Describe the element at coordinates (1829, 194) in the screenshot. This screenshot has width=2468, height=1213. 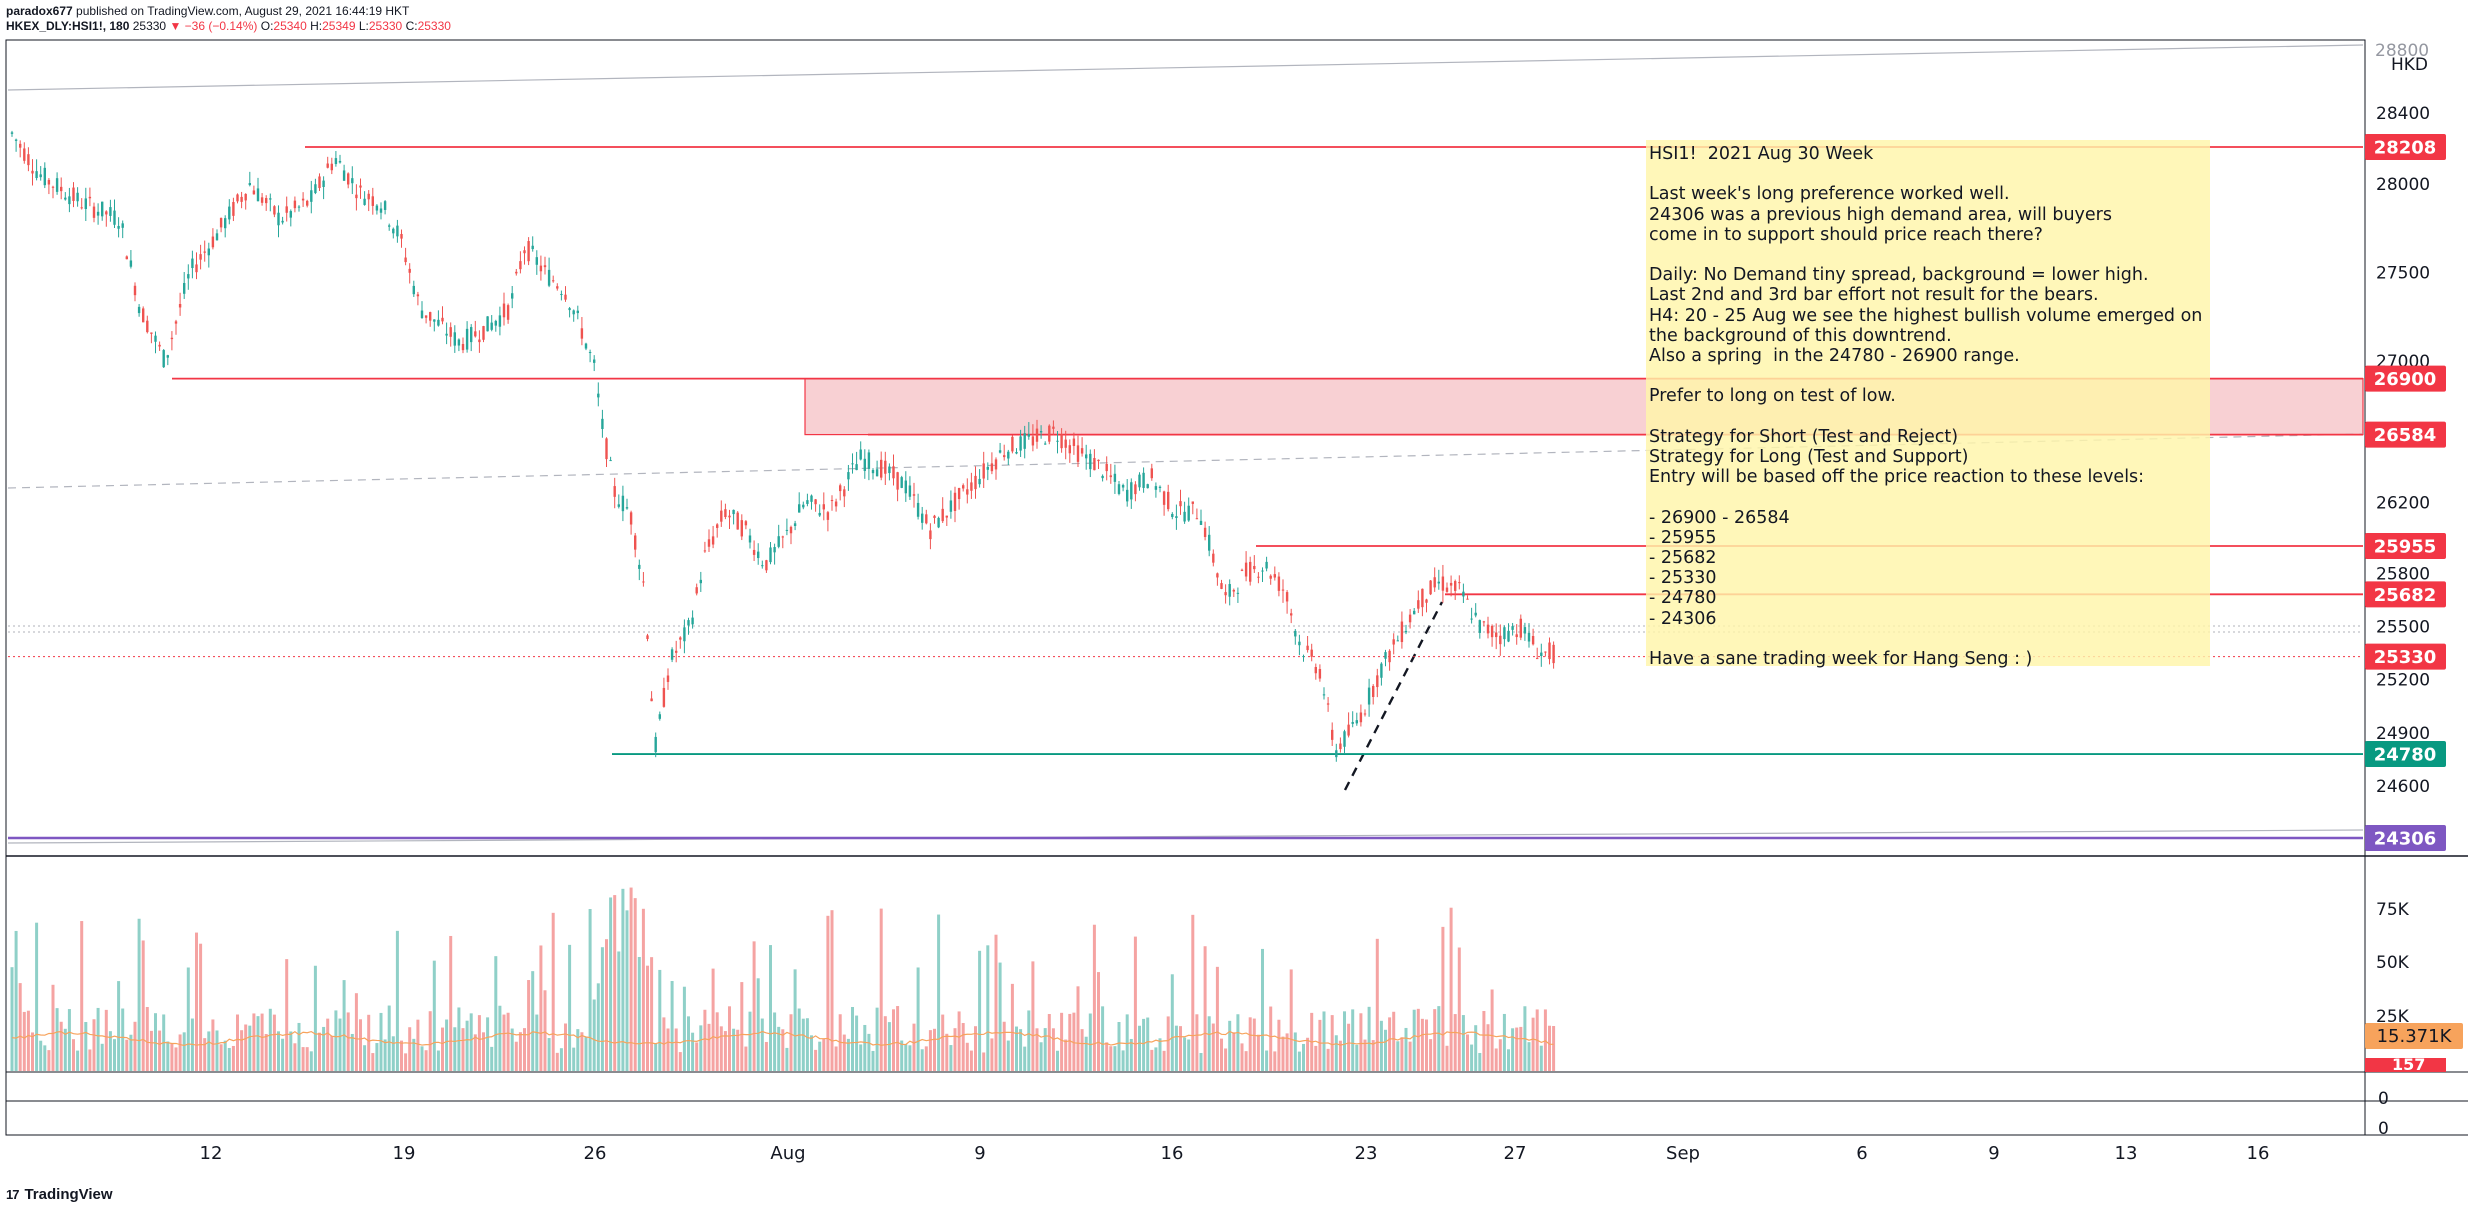
I see `note-line: Last week's long preference worked well.` at that location.